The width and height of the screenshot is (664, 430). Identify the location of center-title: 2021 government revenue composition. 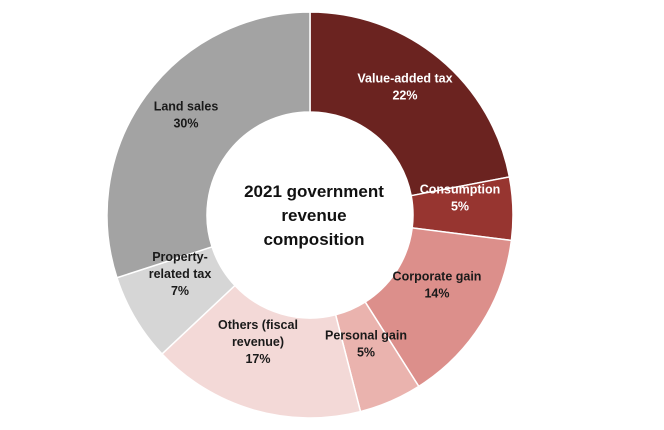
(314, 215).